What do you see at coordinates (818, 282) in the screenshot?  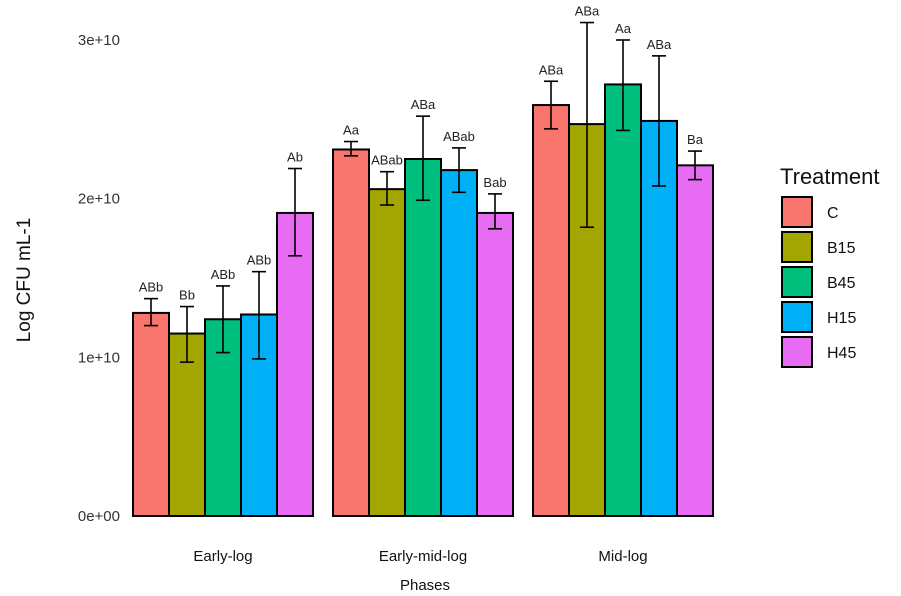 I see `legend-item-B45: B45` at bounding box center [818, 282].